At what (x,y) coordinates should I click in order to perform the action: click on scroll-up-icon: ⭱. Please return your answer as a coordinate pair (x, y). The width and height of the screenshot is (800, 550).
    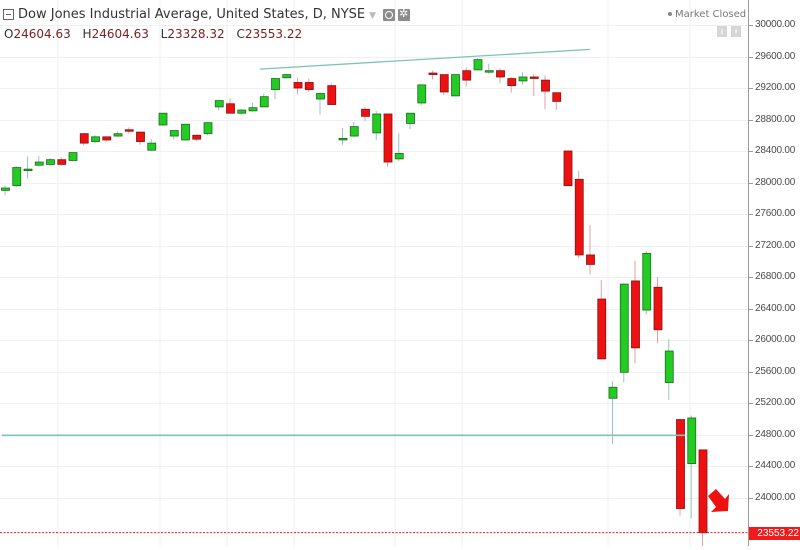
    Looking at the image, I should click on (736, 31).